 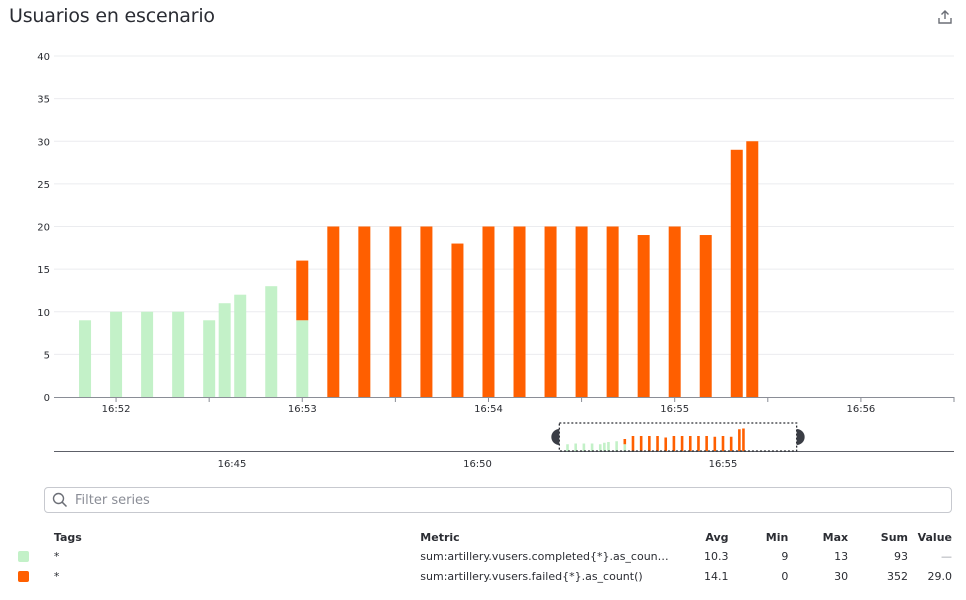 I want to click on x-tick-label: 16:55, so click(x=674, y=409).